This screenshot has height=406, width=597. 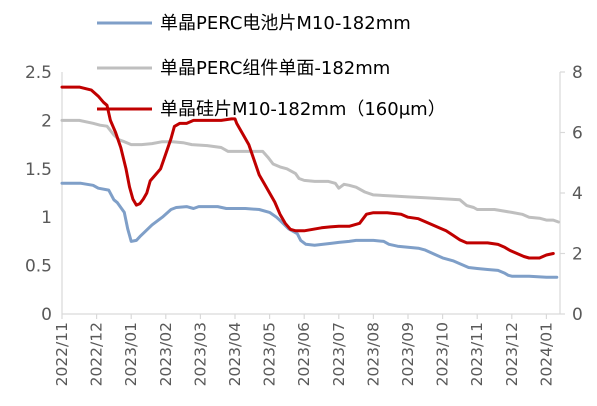 What do you see at coordinates (339, 354) in the screenshot?
I see `x-tick-label: 2023/07` at bounding box center [339, 354].